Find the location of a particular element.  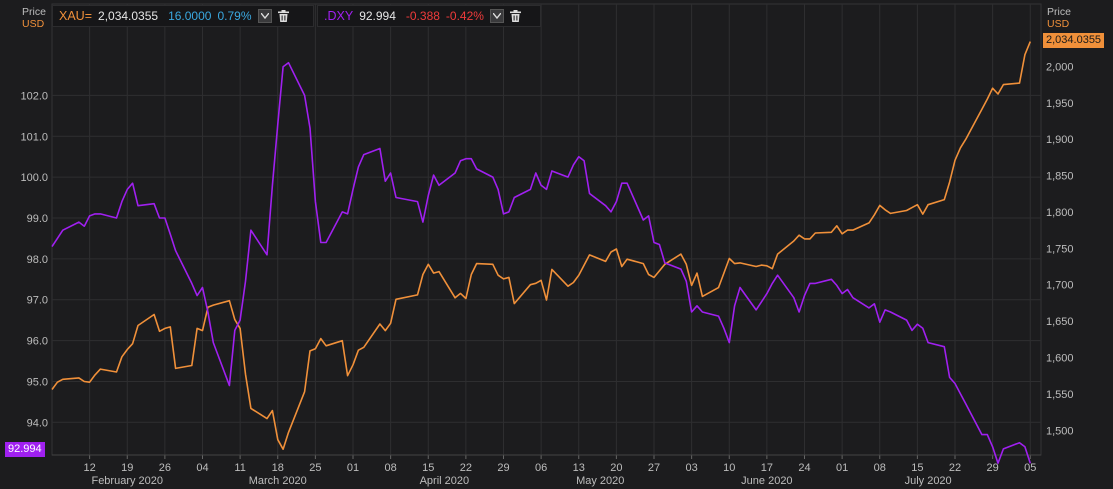

left-tick-label: 102.0 is located at coordinates (34, 96).